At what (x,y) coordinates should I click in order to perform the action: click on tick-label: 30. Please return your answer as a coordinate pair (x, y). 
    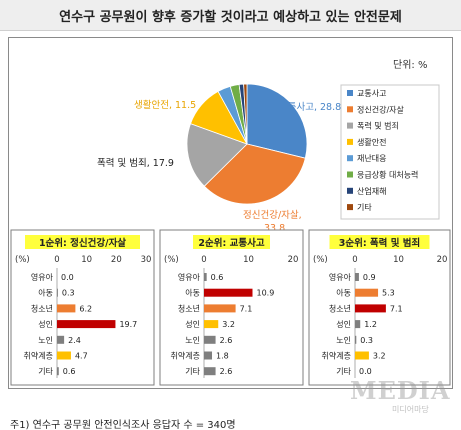
    Looking at the image, I should click on (146, 260).